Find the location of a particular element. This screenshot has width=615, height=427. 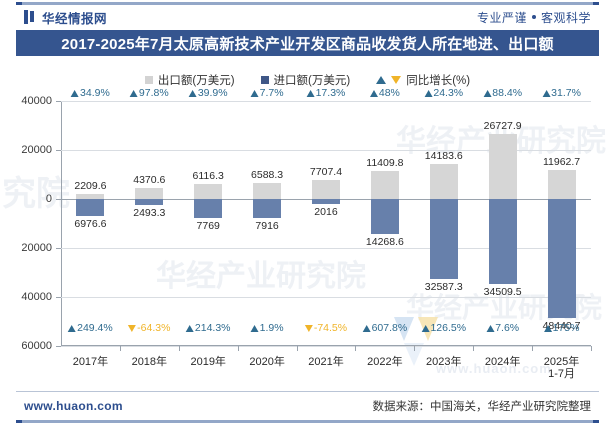

bar-value-export: 14183.6 is located at coordinates (443, 156).